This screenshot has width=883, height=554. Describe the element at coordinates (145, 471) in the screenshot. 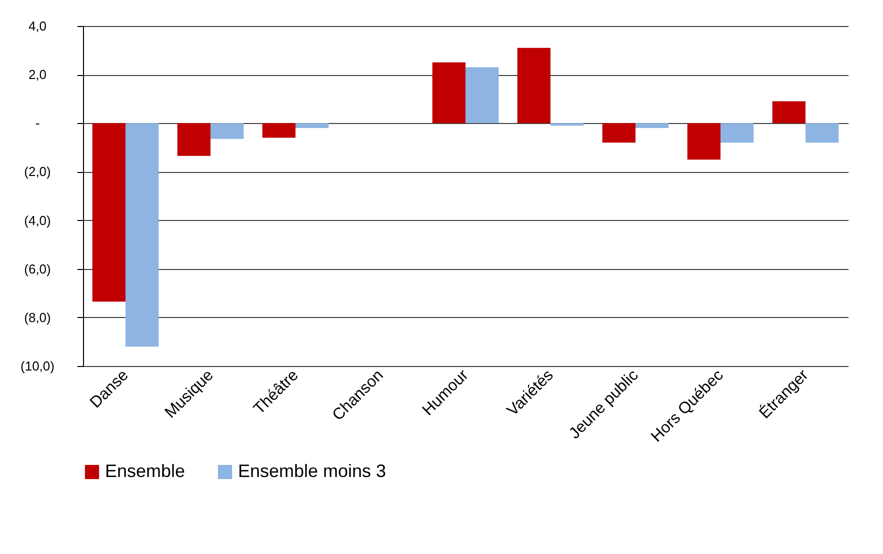

I see `legend-label: Ensemble` at that location.